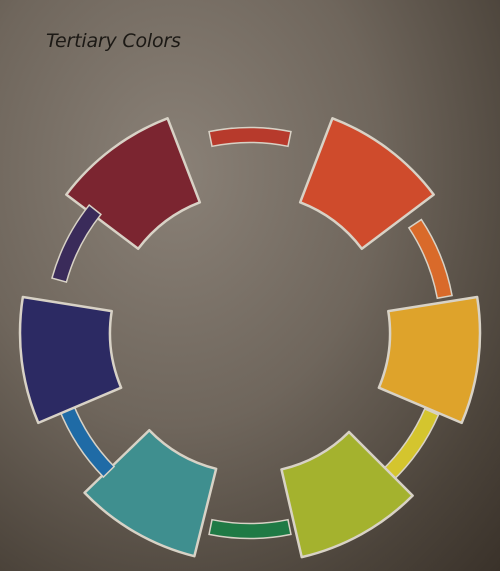 The height and width of the screenshot is (571, 500). Describe the element at coordinates (347, 494) in the screenshot. I see `wheel-segment-yellow-green` at that location.